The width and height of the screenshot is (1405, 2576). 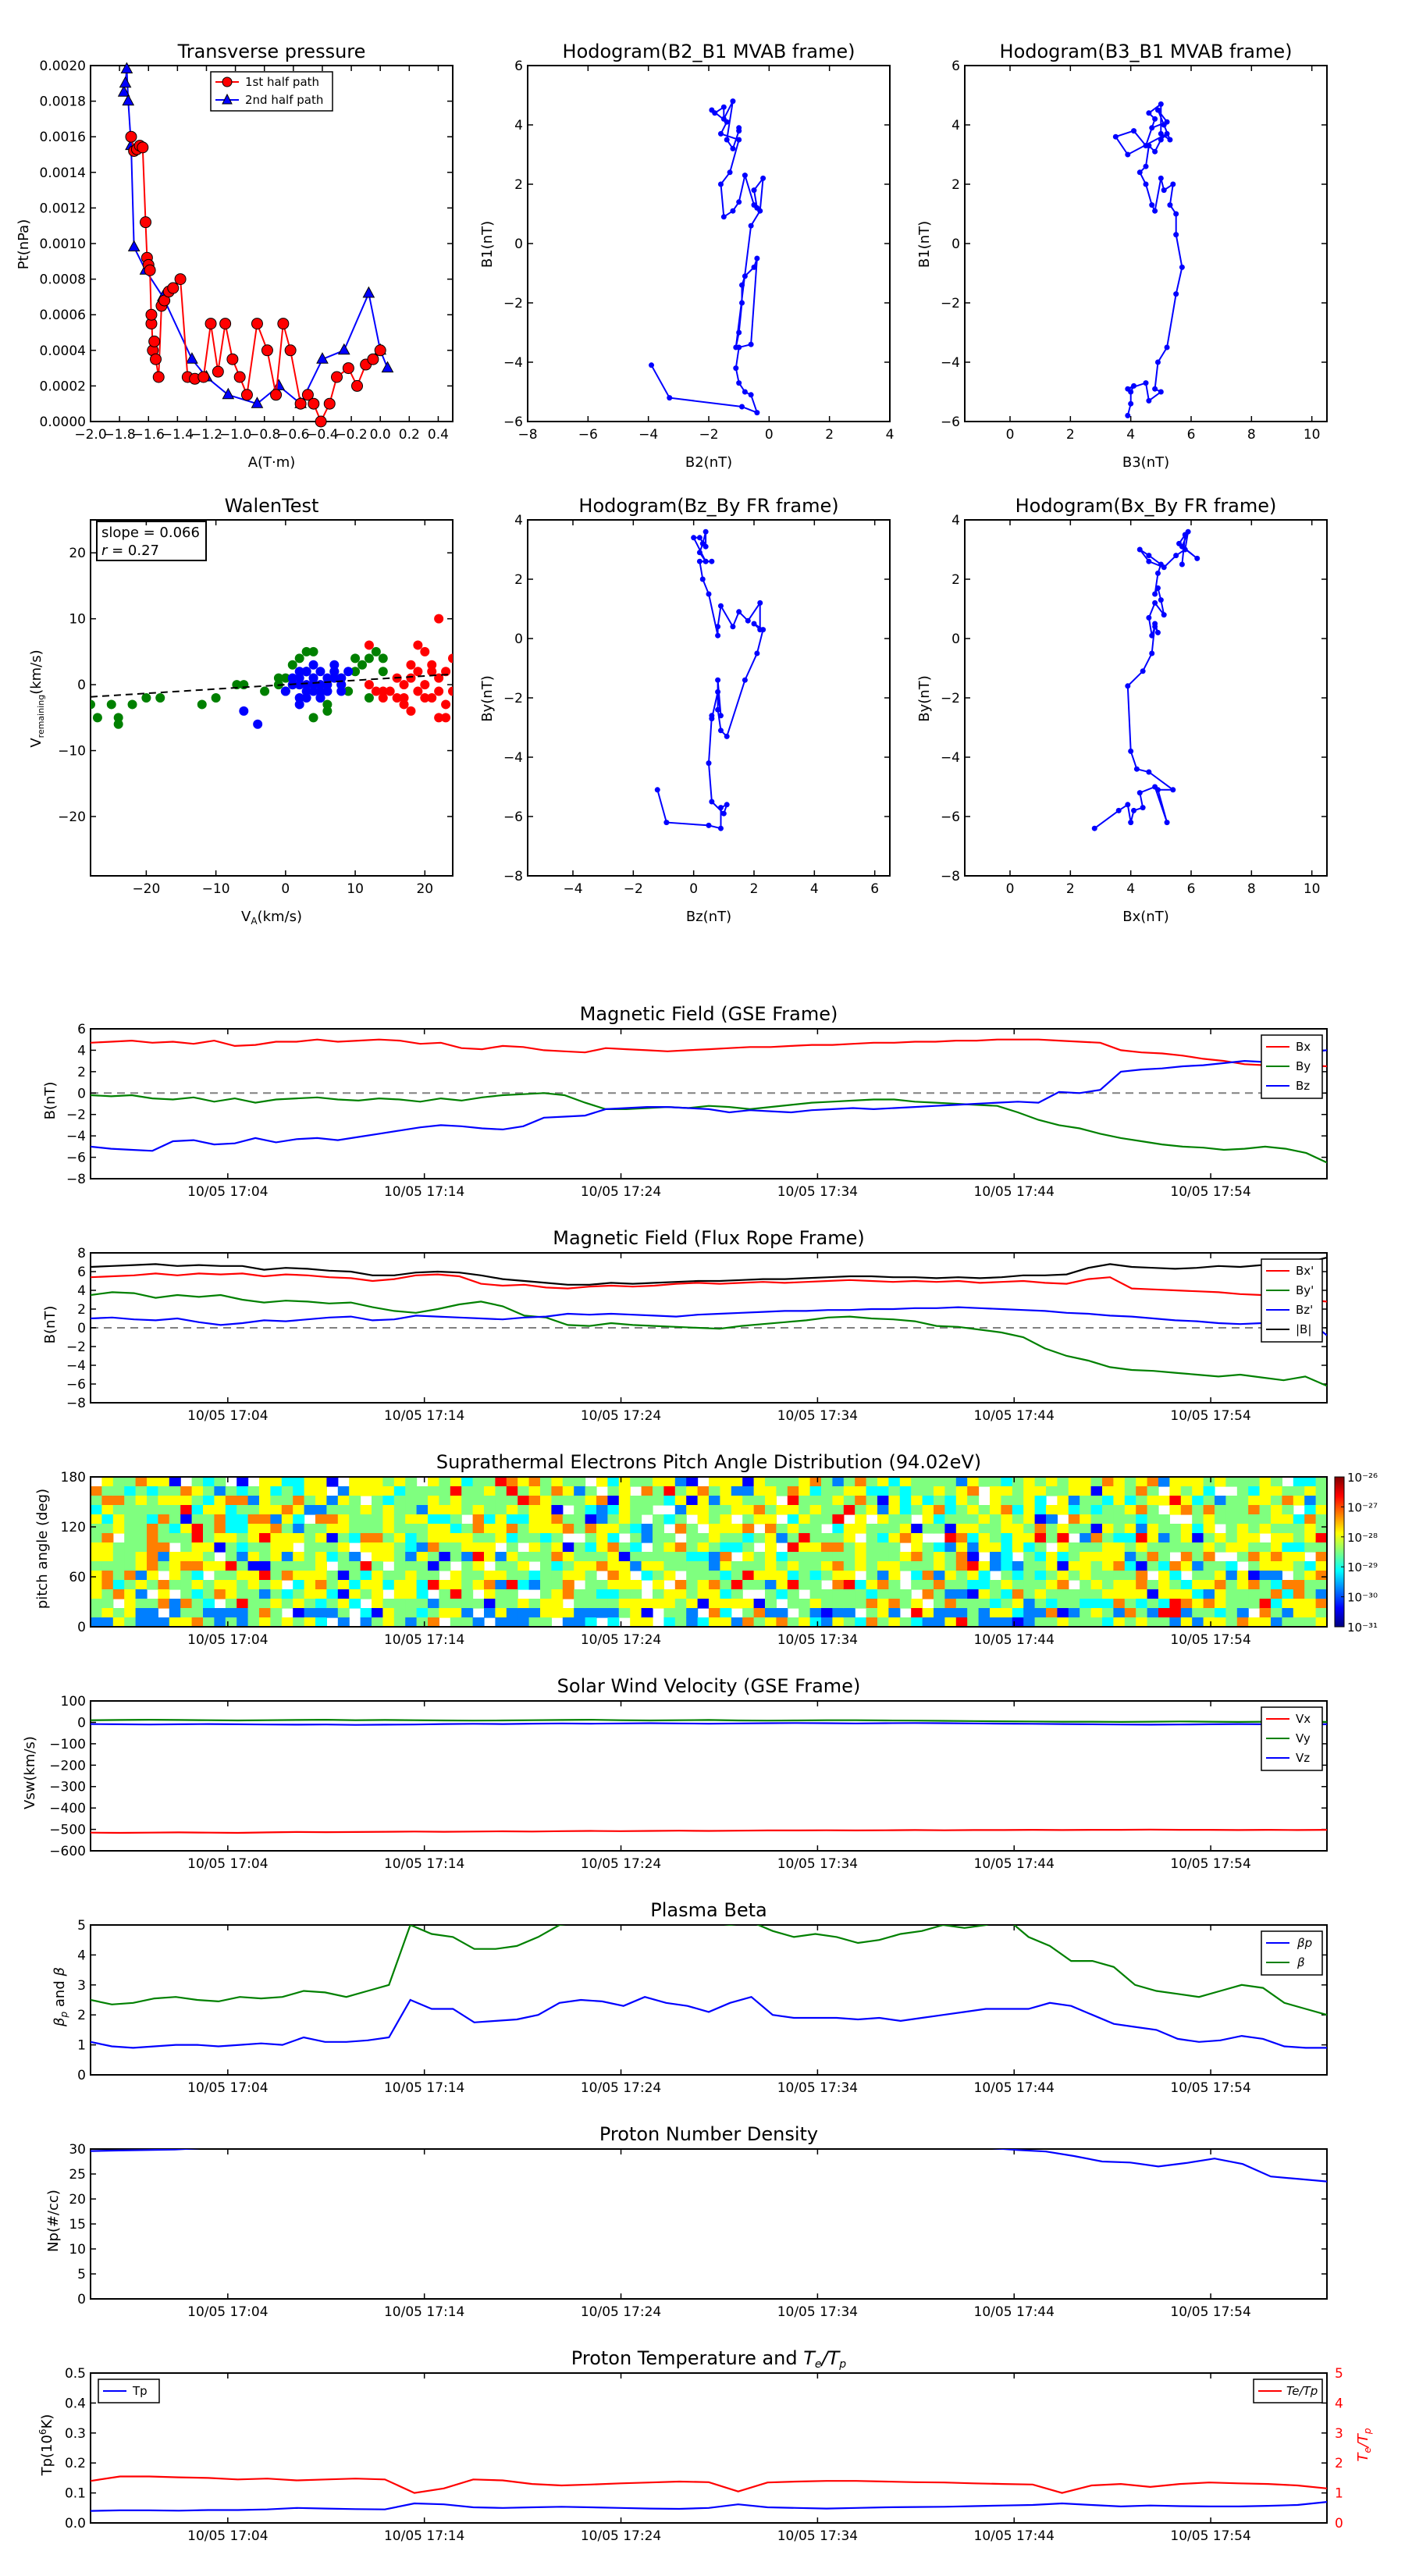 I want to click on legend-label-2nd: 2nd half path, so click(x=284, y=100).